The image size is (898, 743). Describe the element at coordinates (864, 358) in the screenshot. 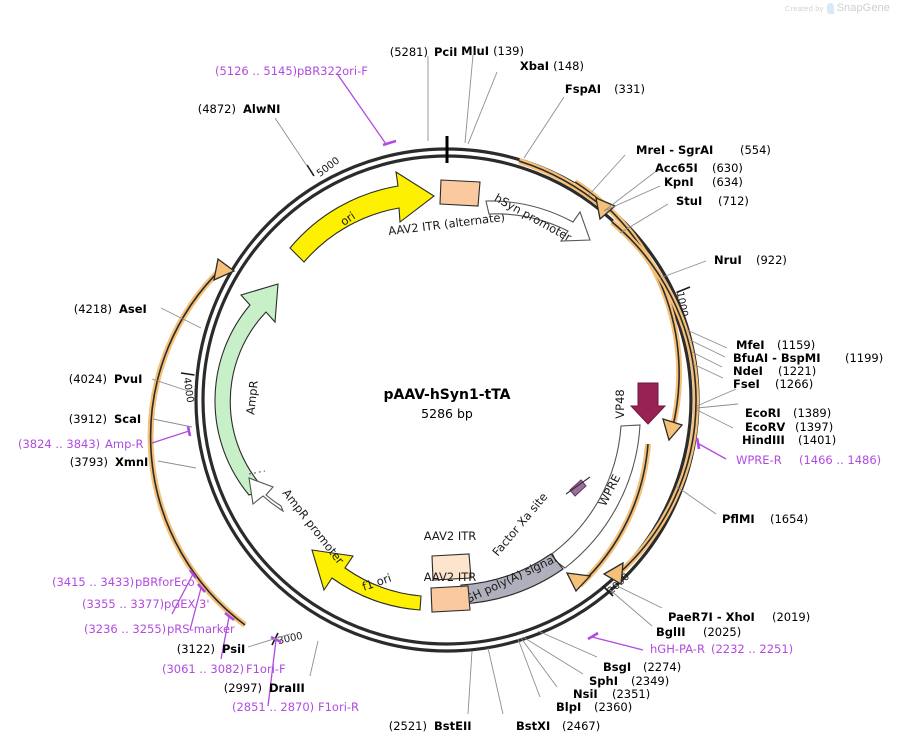

I see `site-pos-bfuaI-bspmI: (1199)` at that location.